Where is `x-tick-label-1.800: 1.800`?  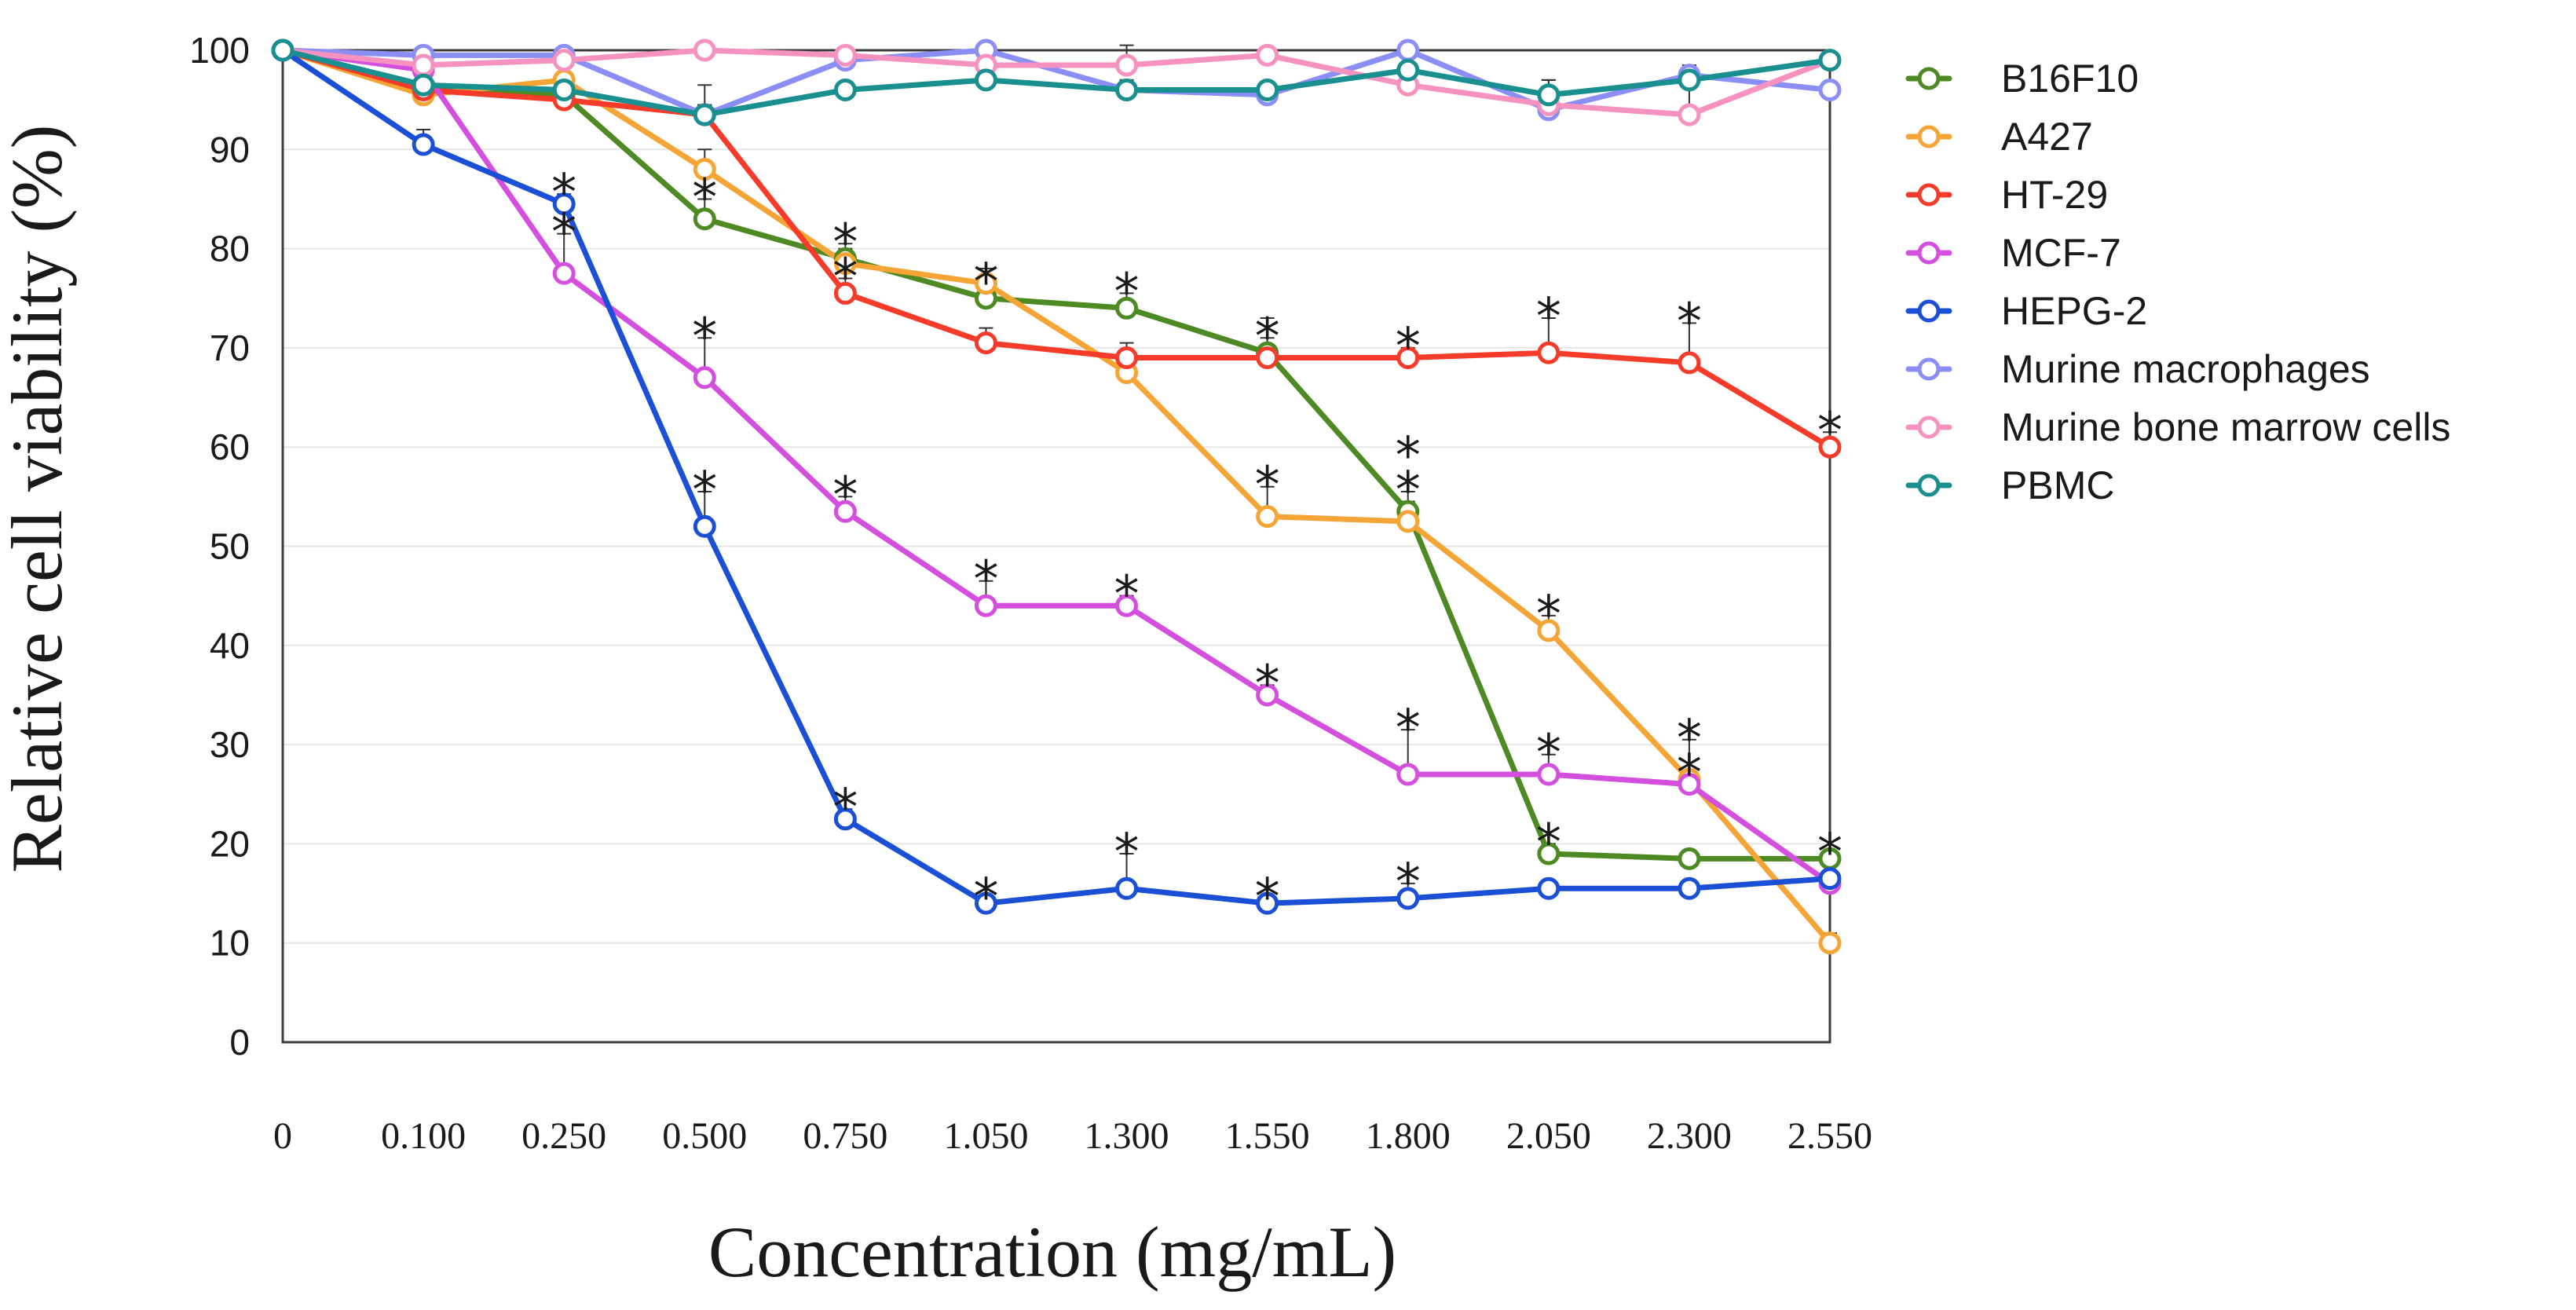
x-tick-label-1.800: 1.800 is located at coordinates (1408, 1136).